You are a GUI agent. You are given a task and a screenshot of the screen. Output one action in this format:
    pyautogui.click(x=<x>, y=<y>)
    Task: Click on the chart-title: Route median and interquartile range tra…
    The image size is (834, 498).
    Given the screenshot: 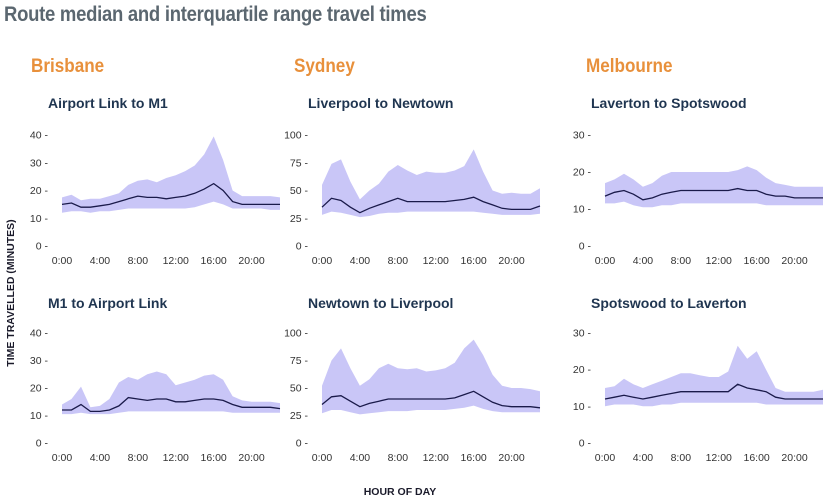 What is the action you would take?
    pyautogui.click(x=215, y=14)
    